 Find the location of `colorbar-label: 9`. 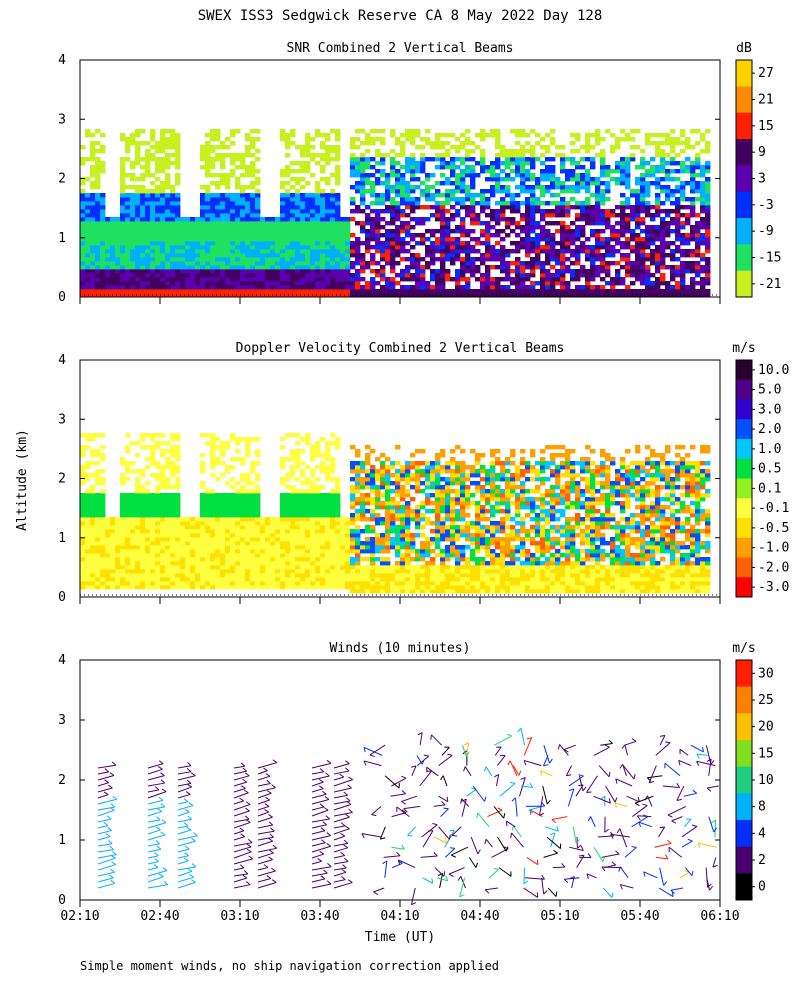

colorbar-label: 9 is located at coordinates (762, 152).